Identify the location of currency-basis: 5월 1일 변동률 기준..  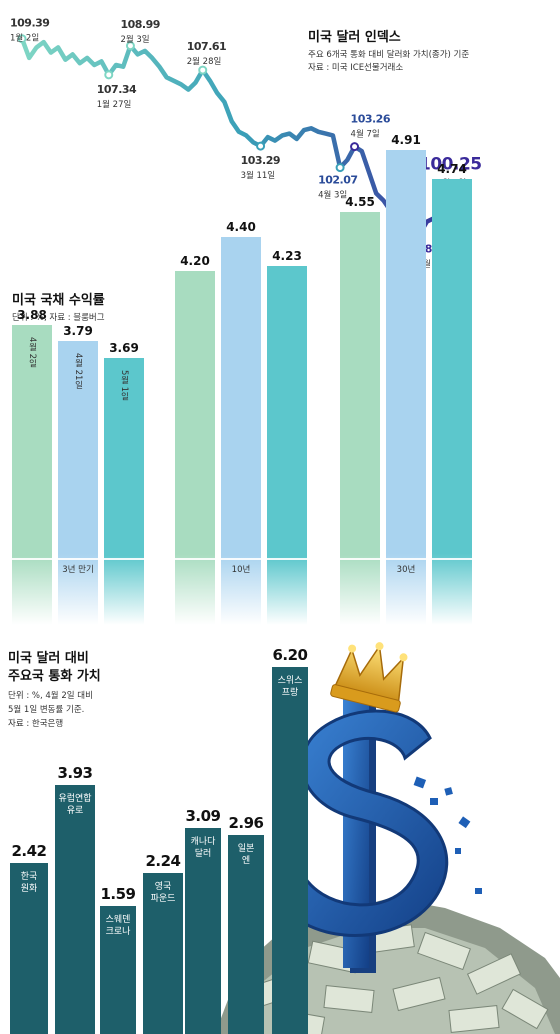
(46, 710).